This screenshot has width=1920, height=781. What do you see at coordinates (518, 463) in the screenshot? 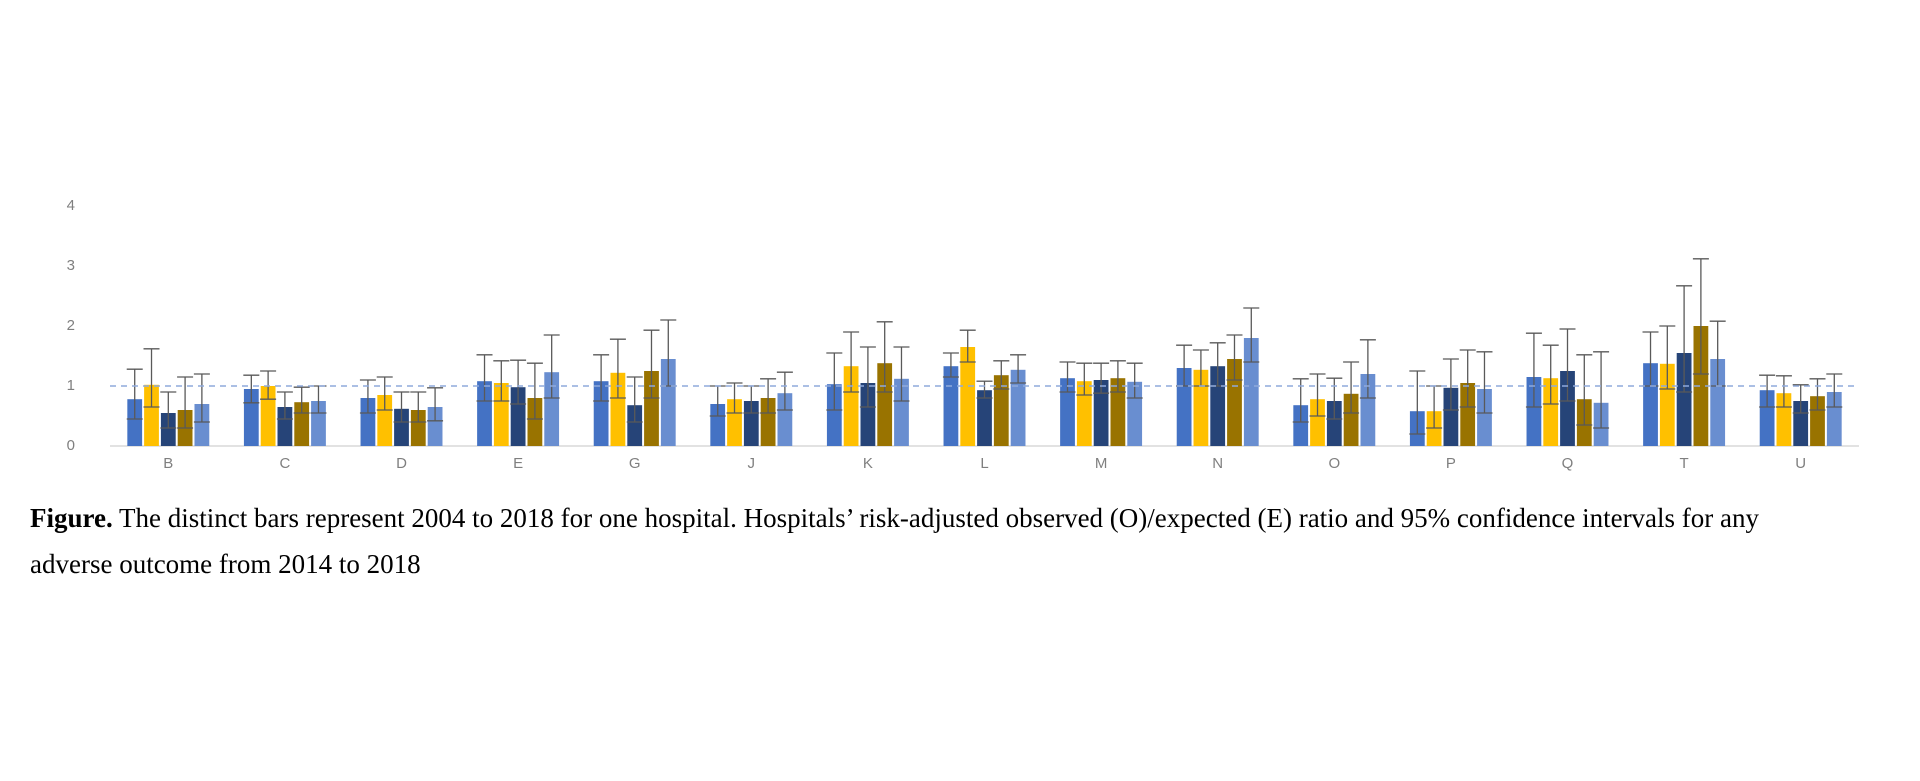
I see `x-tick-label: E` at bounding box center [518, 463].